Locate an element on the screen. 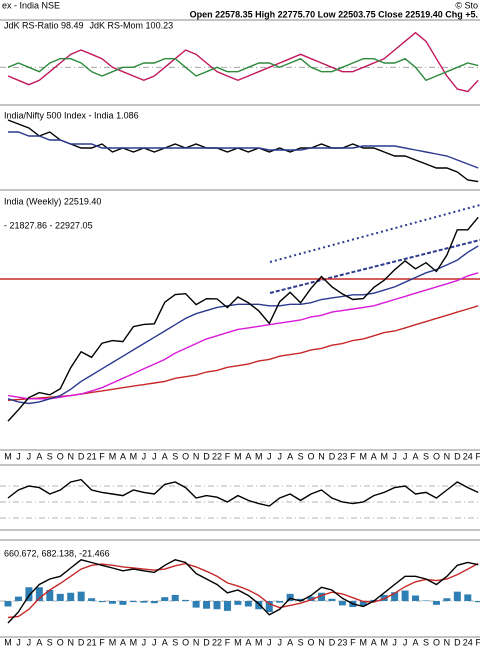 This screenshot has height=650, width=480. legend-entry: JdK RS-Ratio 98.49 is located at coordinates (44, 25).